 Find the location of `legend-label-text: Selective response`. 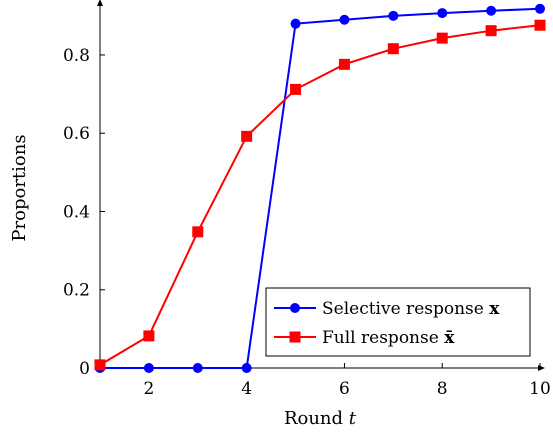

legend-label-text: Selective response is located at coordinates (405, 309).